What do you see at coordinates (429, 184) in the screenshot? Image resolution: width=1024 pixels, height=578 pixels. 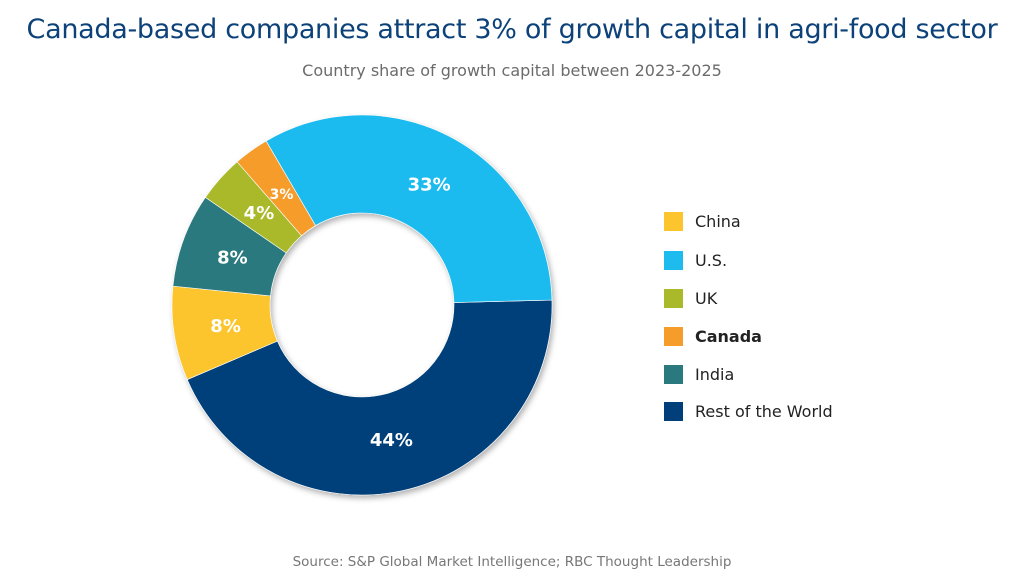 I see `data-label: 33%` at bounding box center [429, 184].